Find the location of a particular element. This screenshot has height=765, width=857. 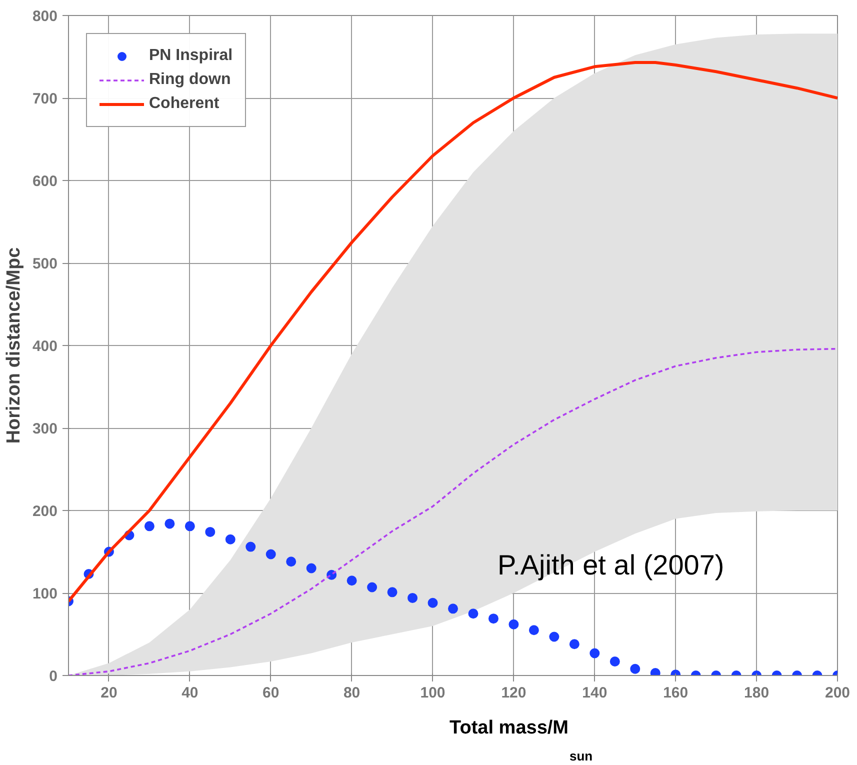

y-tick-label: 800 is located at coordinates (45, 16).